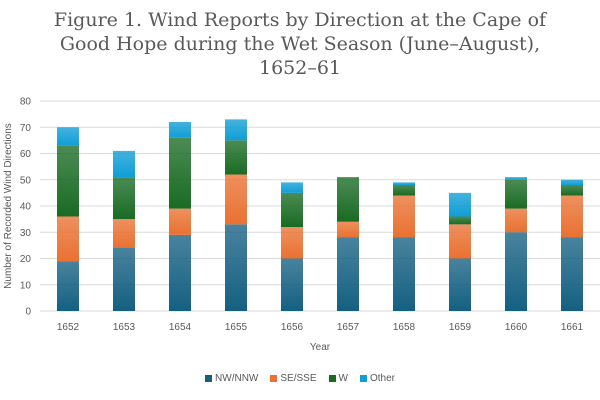  What do you see at coordinates (26, 128) in the screenshot?
I see `y-tick-label: 70` at bounding box center [26, 128].